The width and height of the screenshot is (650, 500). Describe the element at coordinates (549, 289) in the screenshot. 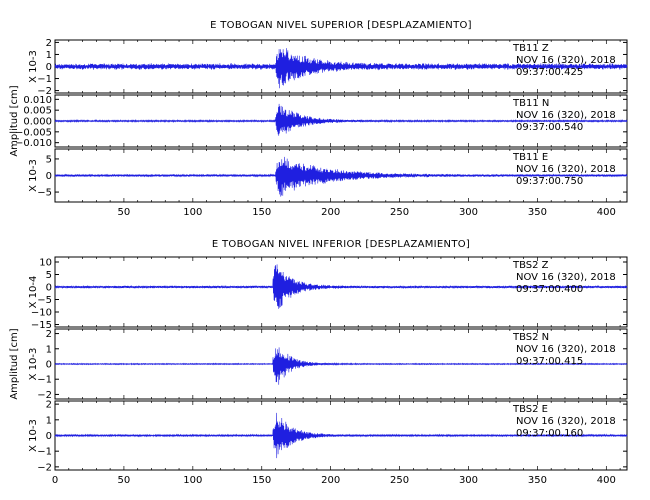

I see `time-label: 09:37:00.400` at that location.